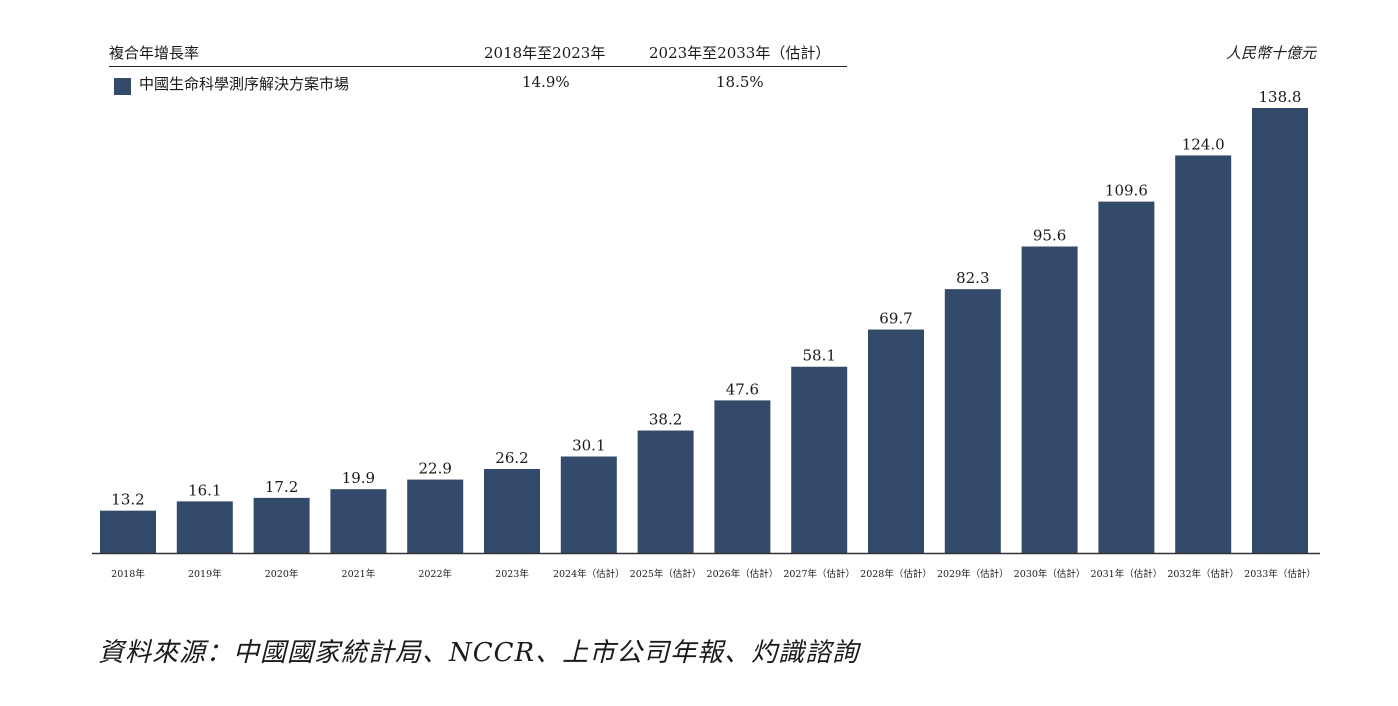 The height and width of the screenshot is (706, 1398). I want to click on value-label-14: 124.0, so click(1203, 144).